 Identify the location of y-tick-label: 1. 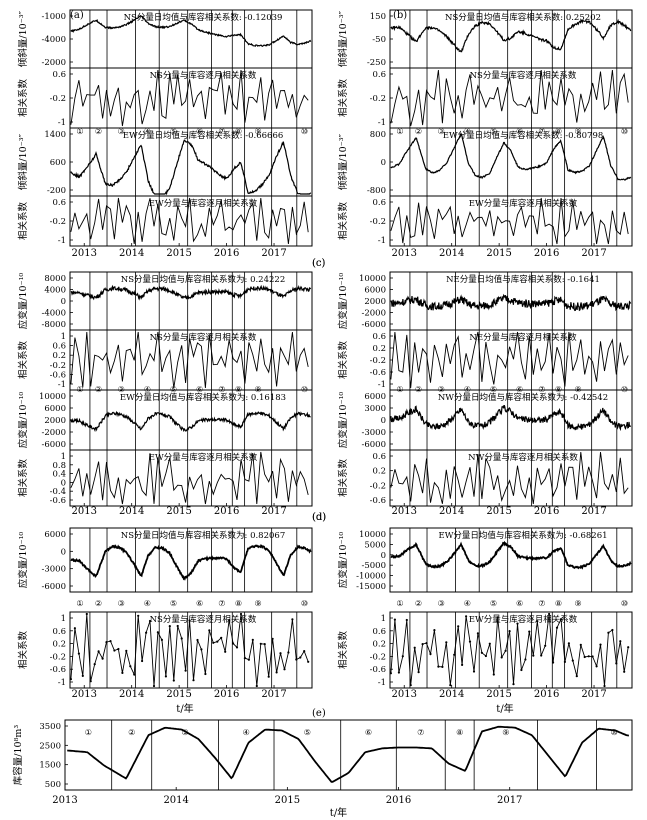
(63, 619).